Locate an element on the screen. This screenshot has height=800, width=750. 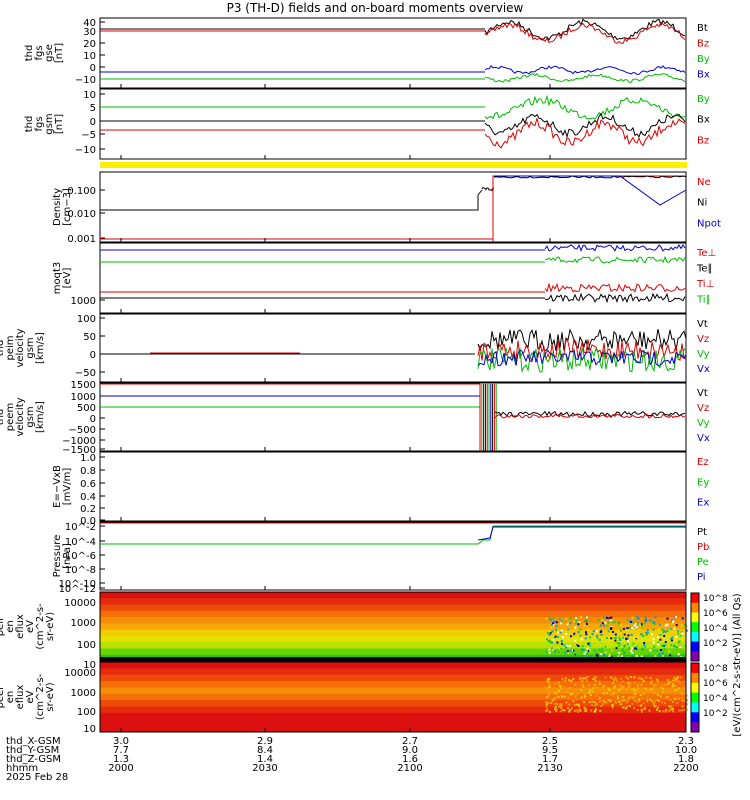
footer-value: 2130 is located at coordinates (550, 768).